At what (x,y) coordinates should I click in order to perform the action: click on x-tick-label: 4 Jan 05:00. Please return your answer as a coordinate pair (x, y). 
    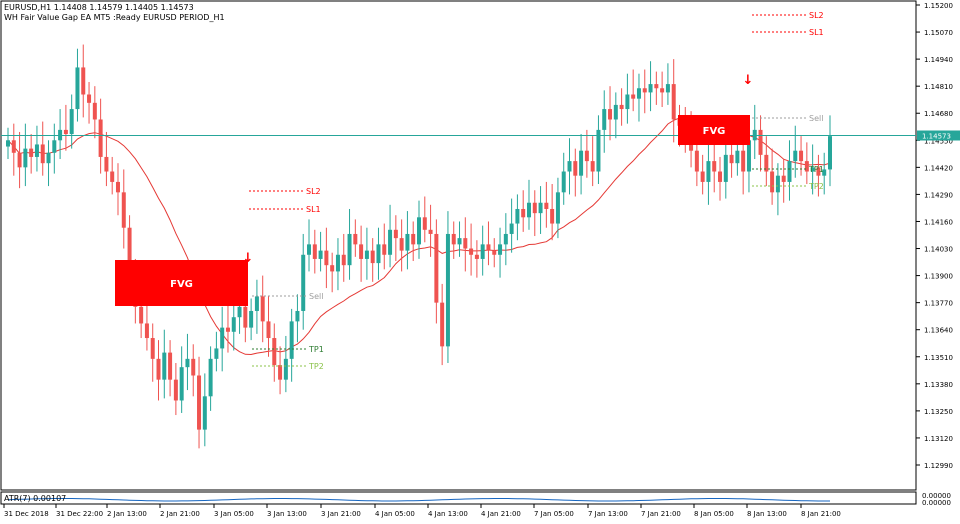
    Looking at the image, I should click on (395, 514).